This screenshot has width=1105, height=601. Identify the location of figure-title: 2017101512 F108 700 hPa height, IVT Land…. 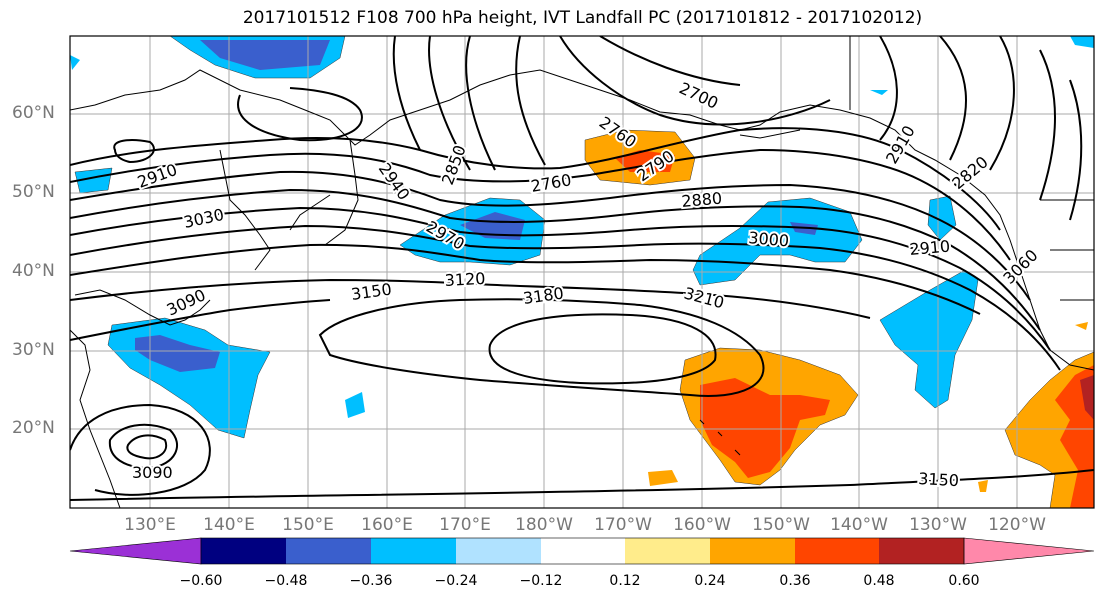
(582, 18).